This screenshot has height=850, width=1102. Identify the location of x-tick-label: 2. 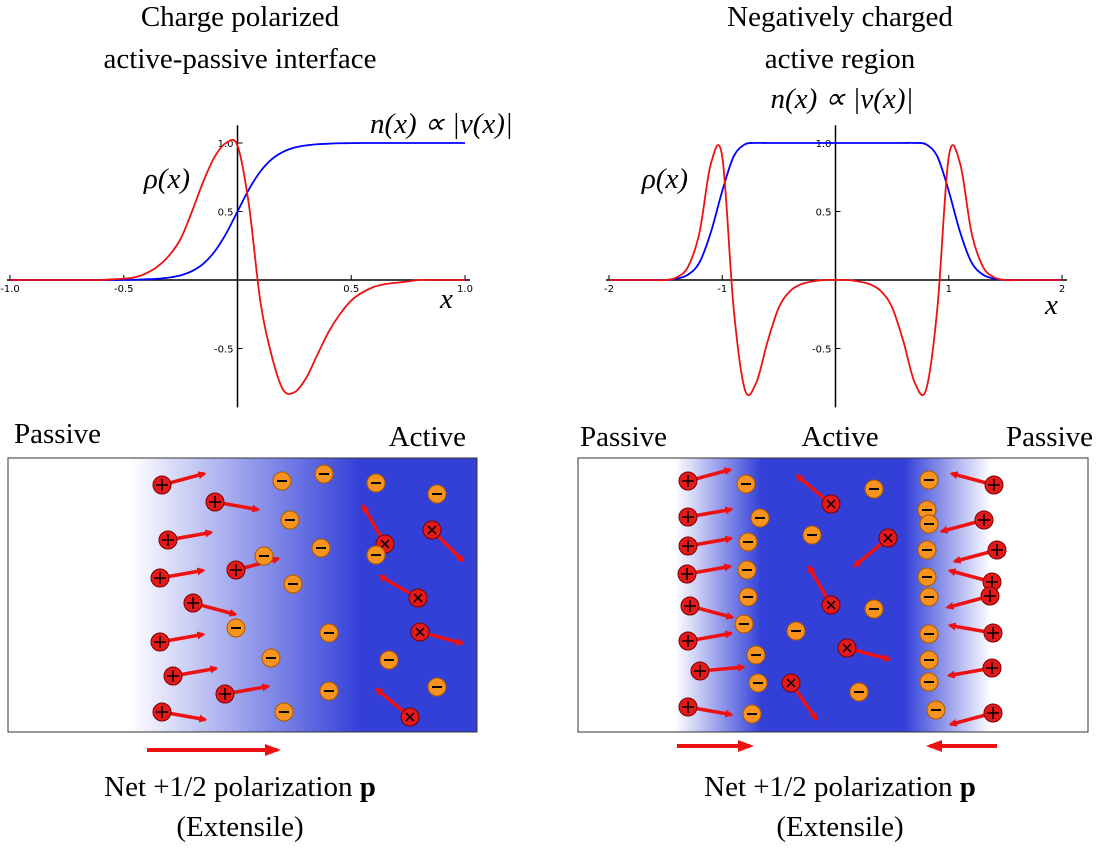
(1062, 289).